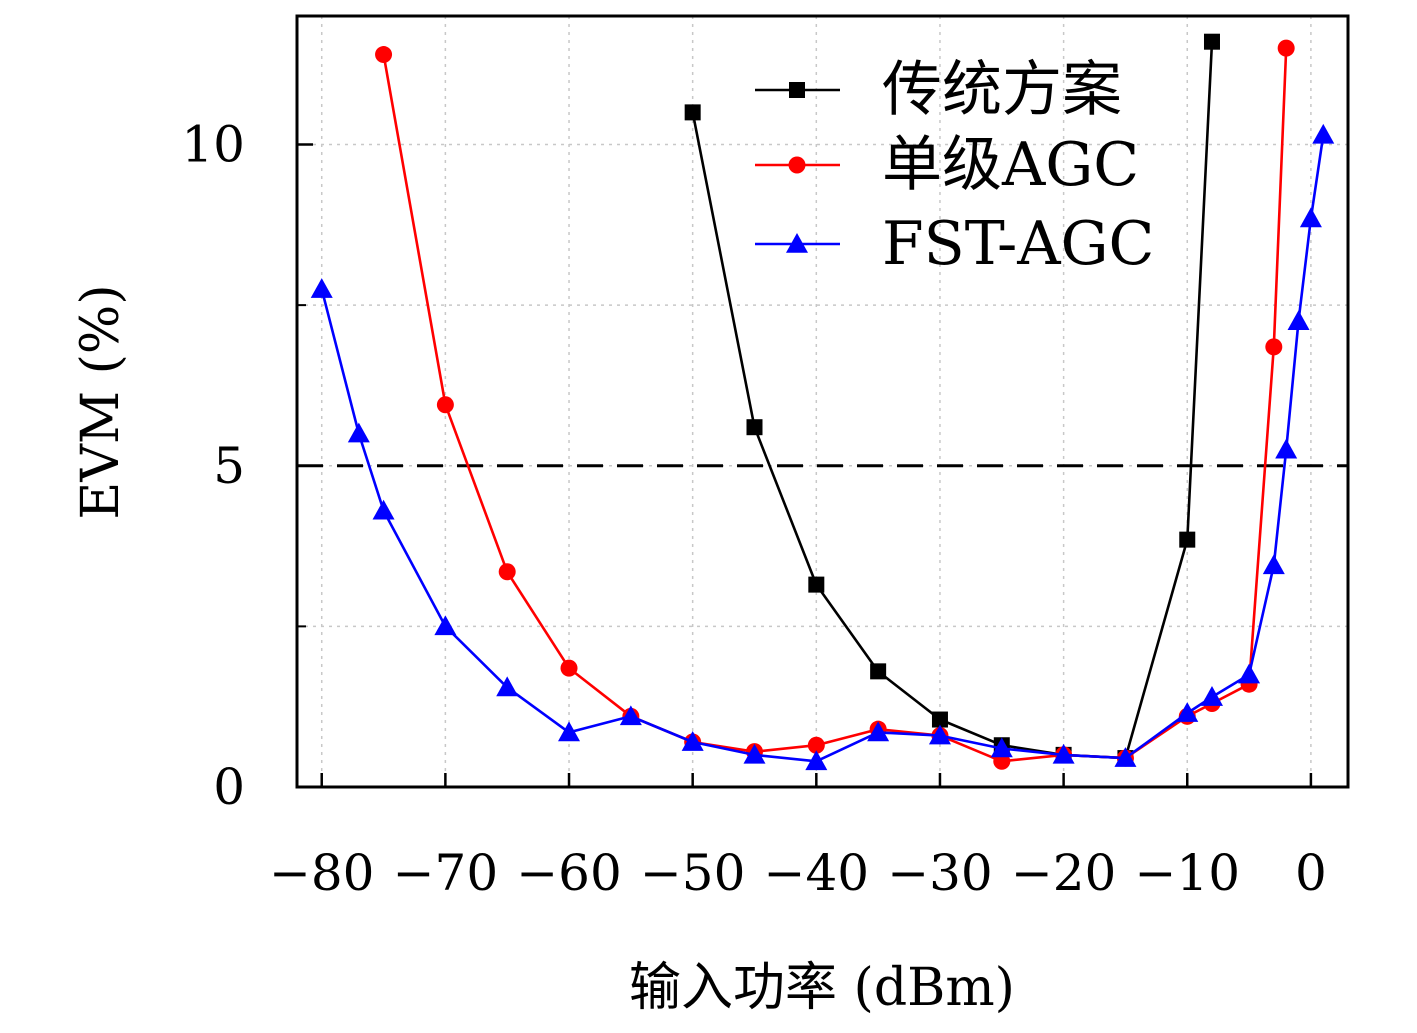 The width and height of the screenshot is (1417, 1033). I want to click on legend-entry: 传统方案, so click(938, 90).